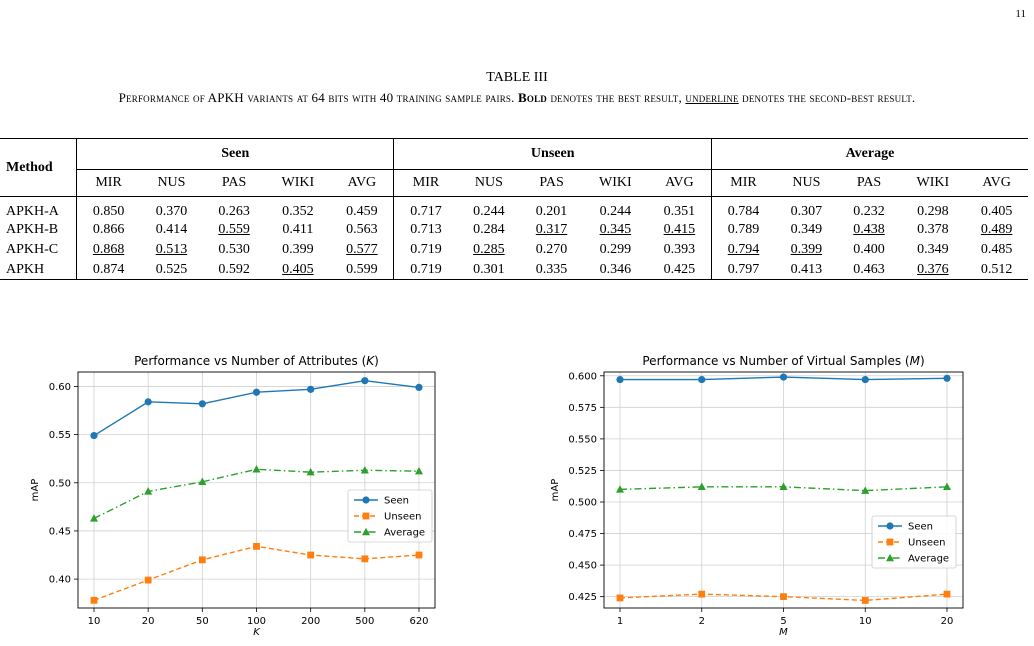 This screenshot has height=646, width=1034. What do you see at coordinates (256, 361) in the screenshot?
I see `chart-title: Performance vs Number of Attributes (K)` at bounding box center [256, 361].